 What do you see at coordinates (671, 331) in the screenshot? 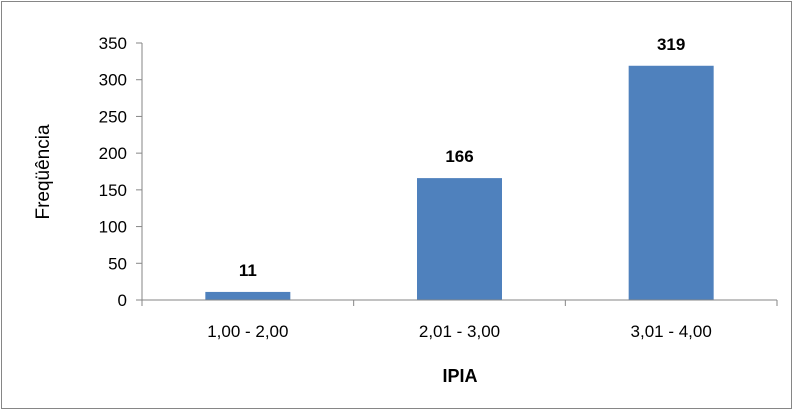
I see `x-tick-label: 3,01 - 4,00` at bounding box center [671, 331].